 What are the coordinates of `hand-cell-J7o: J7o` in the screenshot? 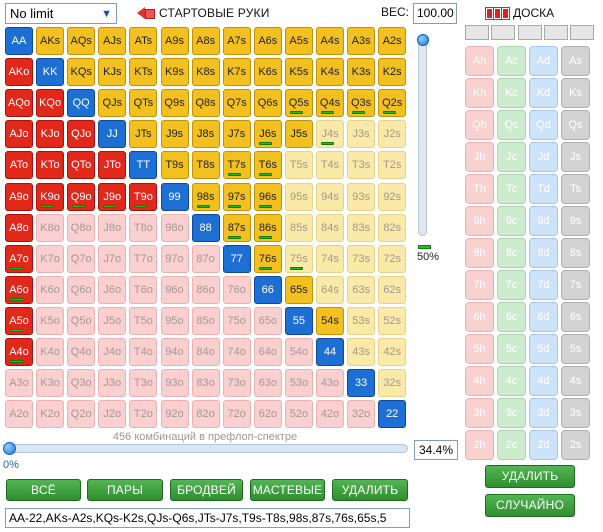 It's located at (112, 258).